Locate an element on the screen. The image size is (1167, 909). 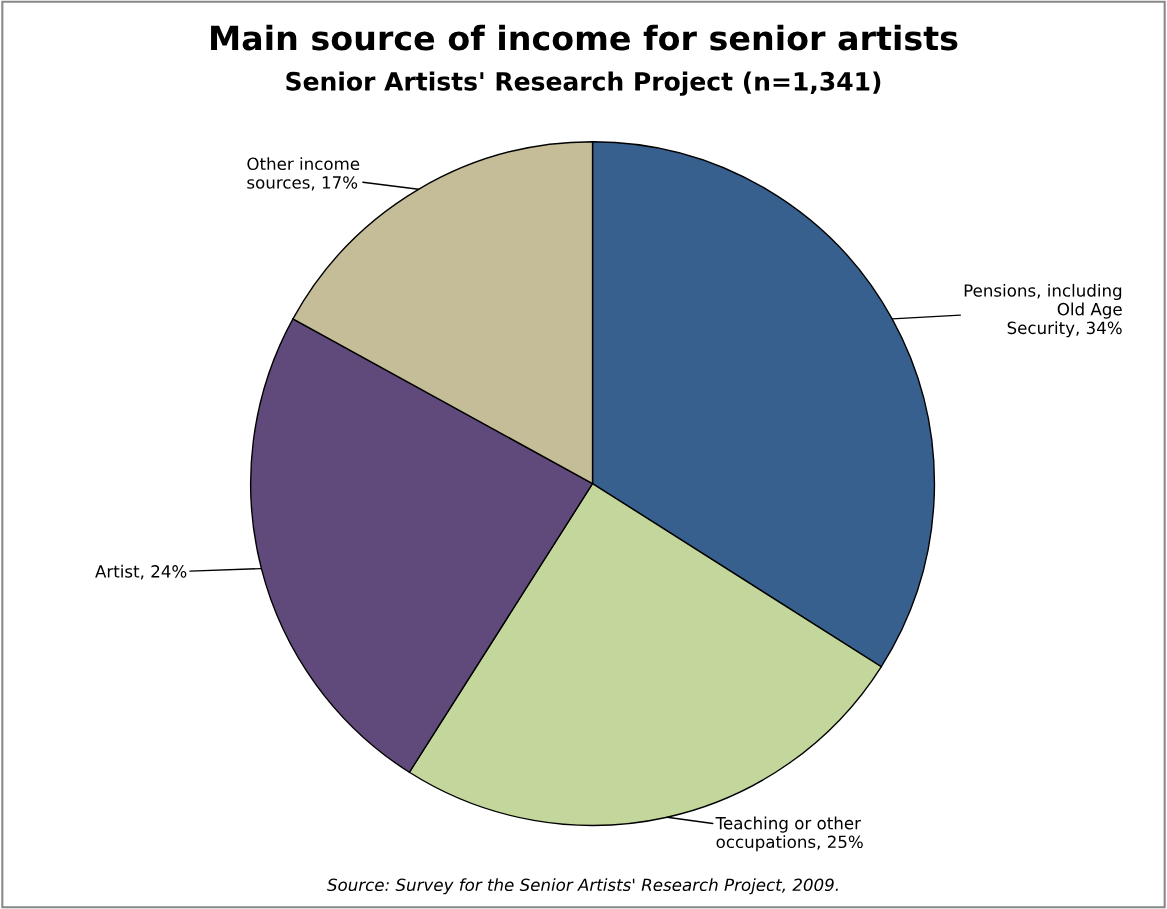
source-note: Source: Survey for the Senior Artists' Research Project, 2009. is located at coordinates (582, 886).